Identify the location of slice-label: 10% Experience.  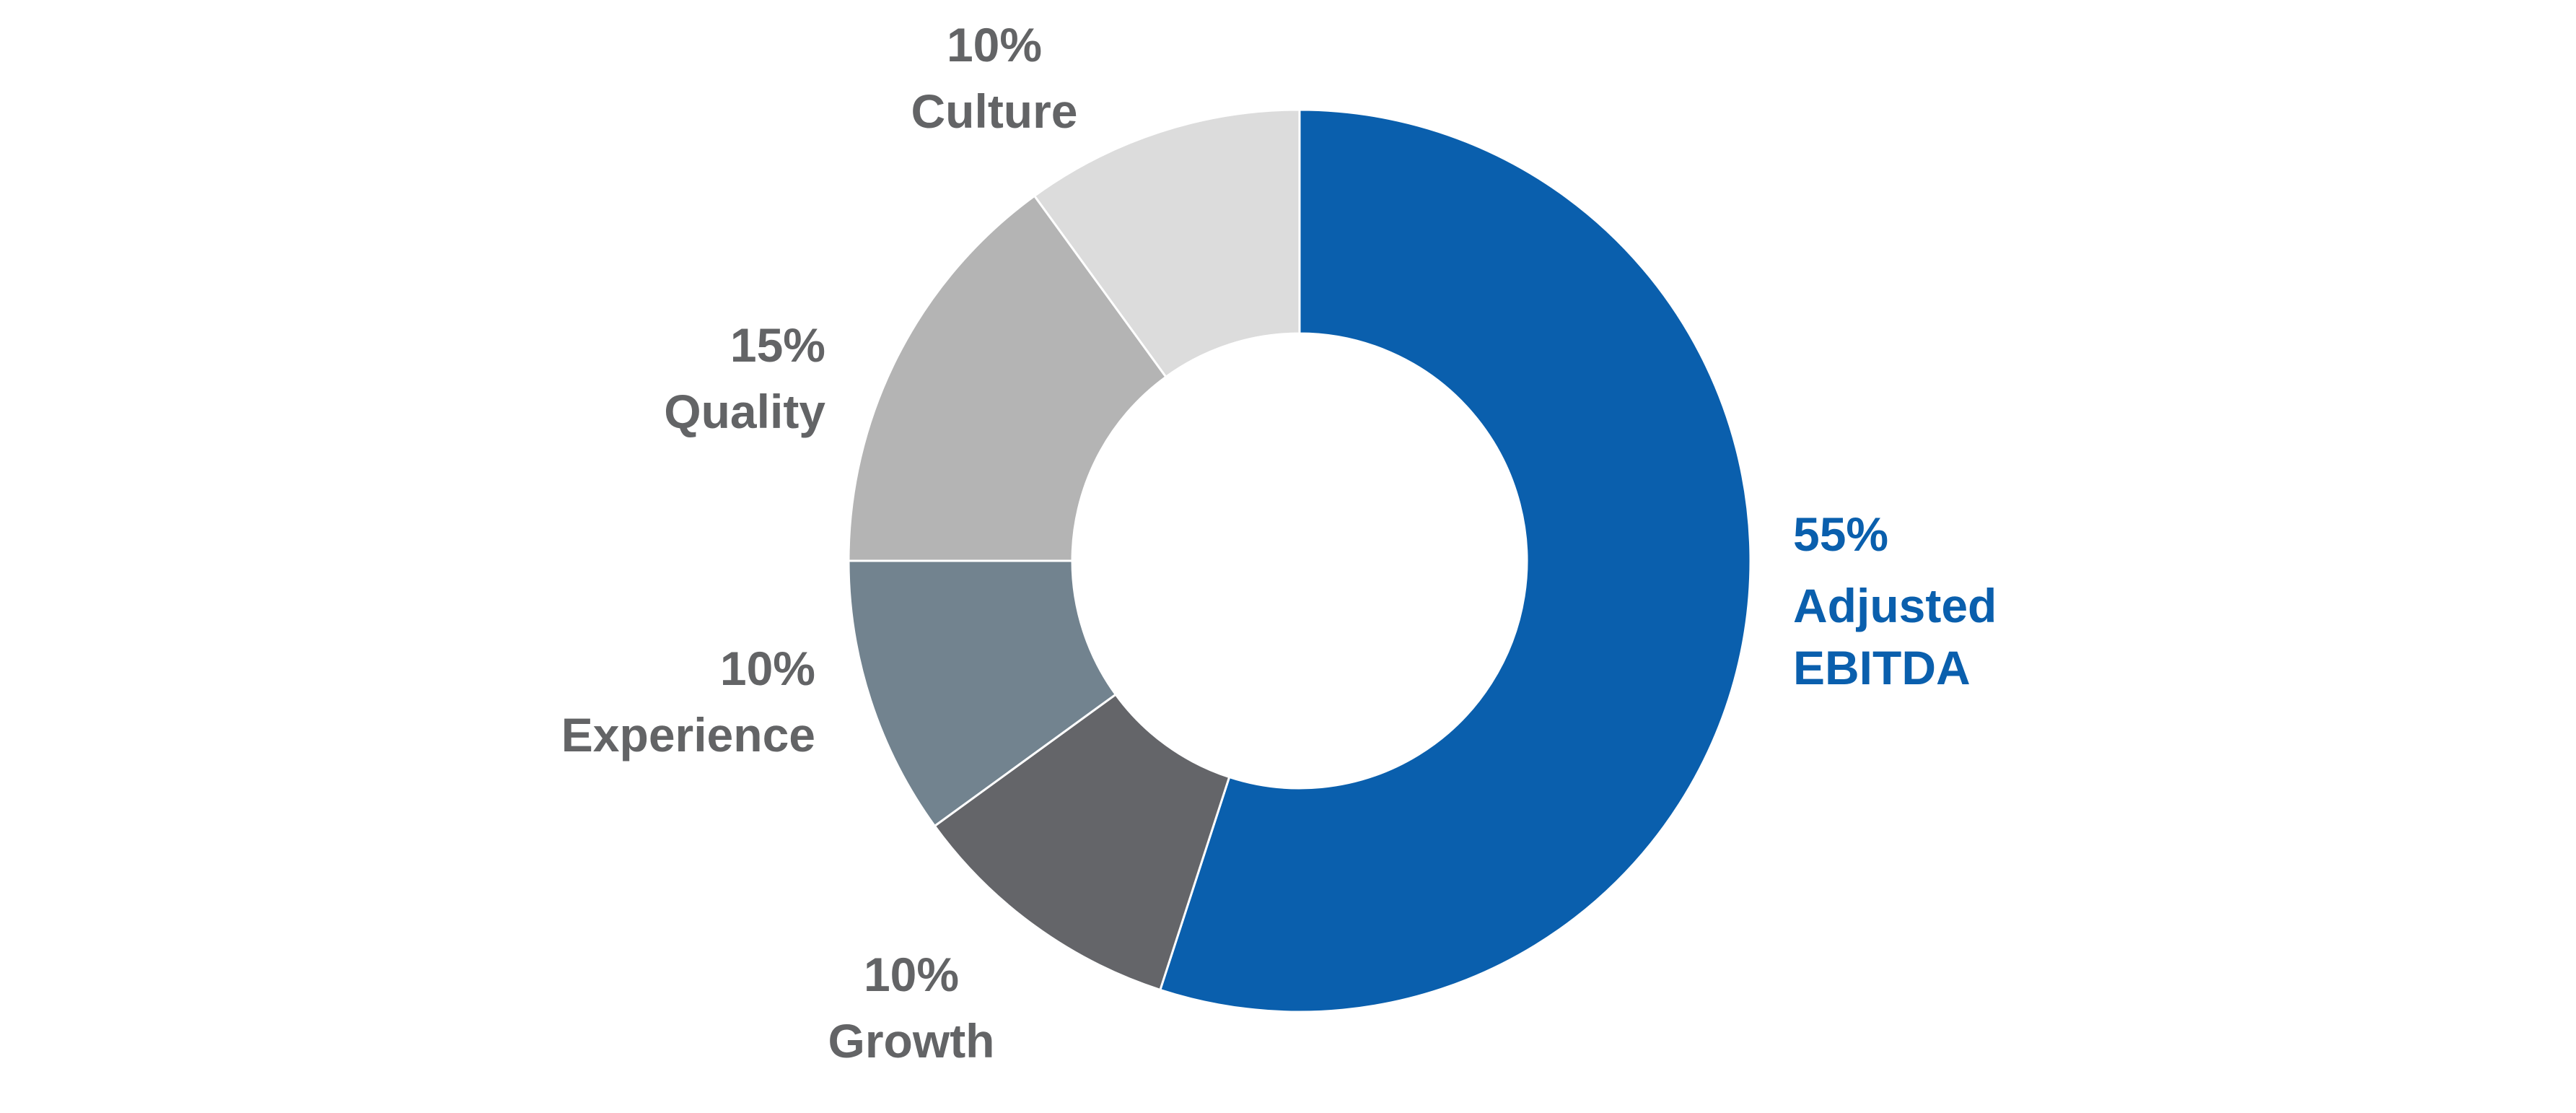
(688, 701).